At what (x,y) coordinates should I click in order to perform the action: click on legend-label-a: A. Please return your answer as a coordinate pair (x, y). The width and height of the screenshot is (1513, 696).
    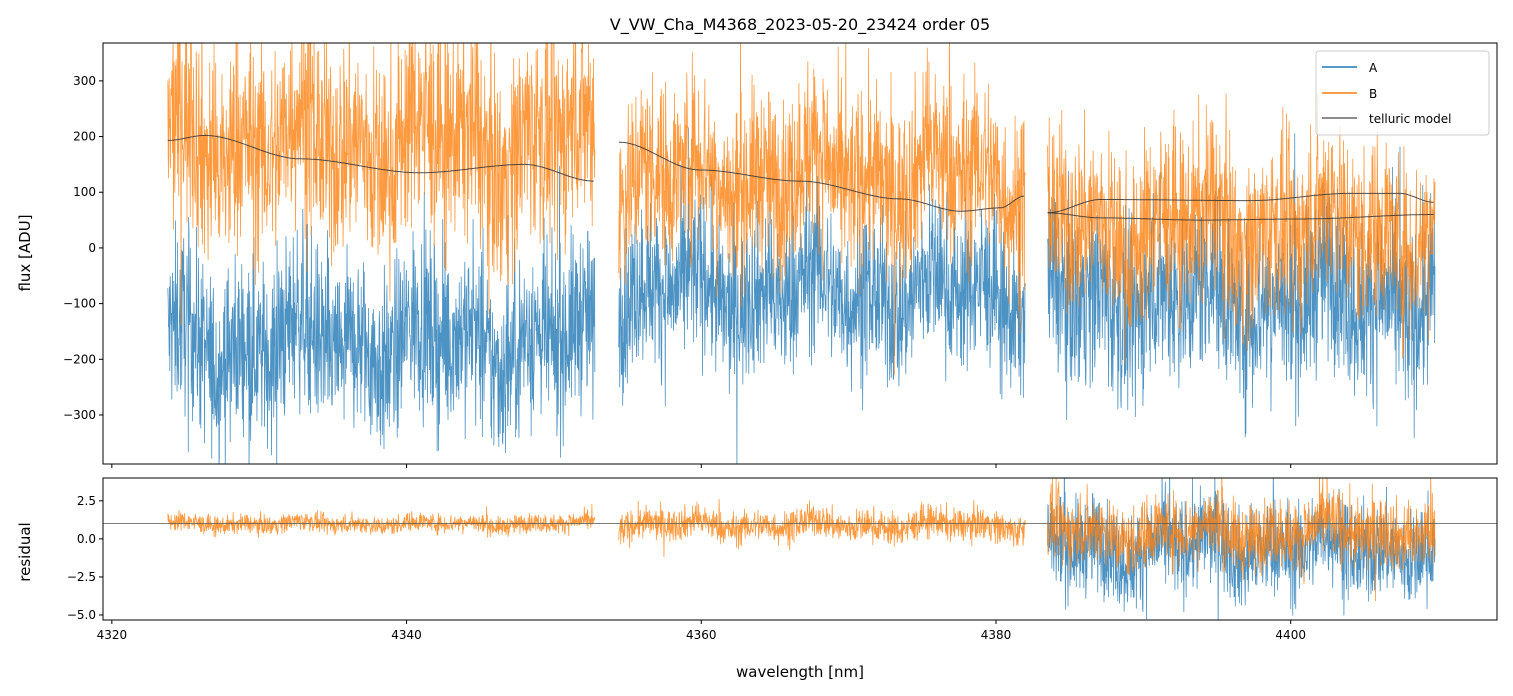
    Looking at the image, I should click on (1373, 68).